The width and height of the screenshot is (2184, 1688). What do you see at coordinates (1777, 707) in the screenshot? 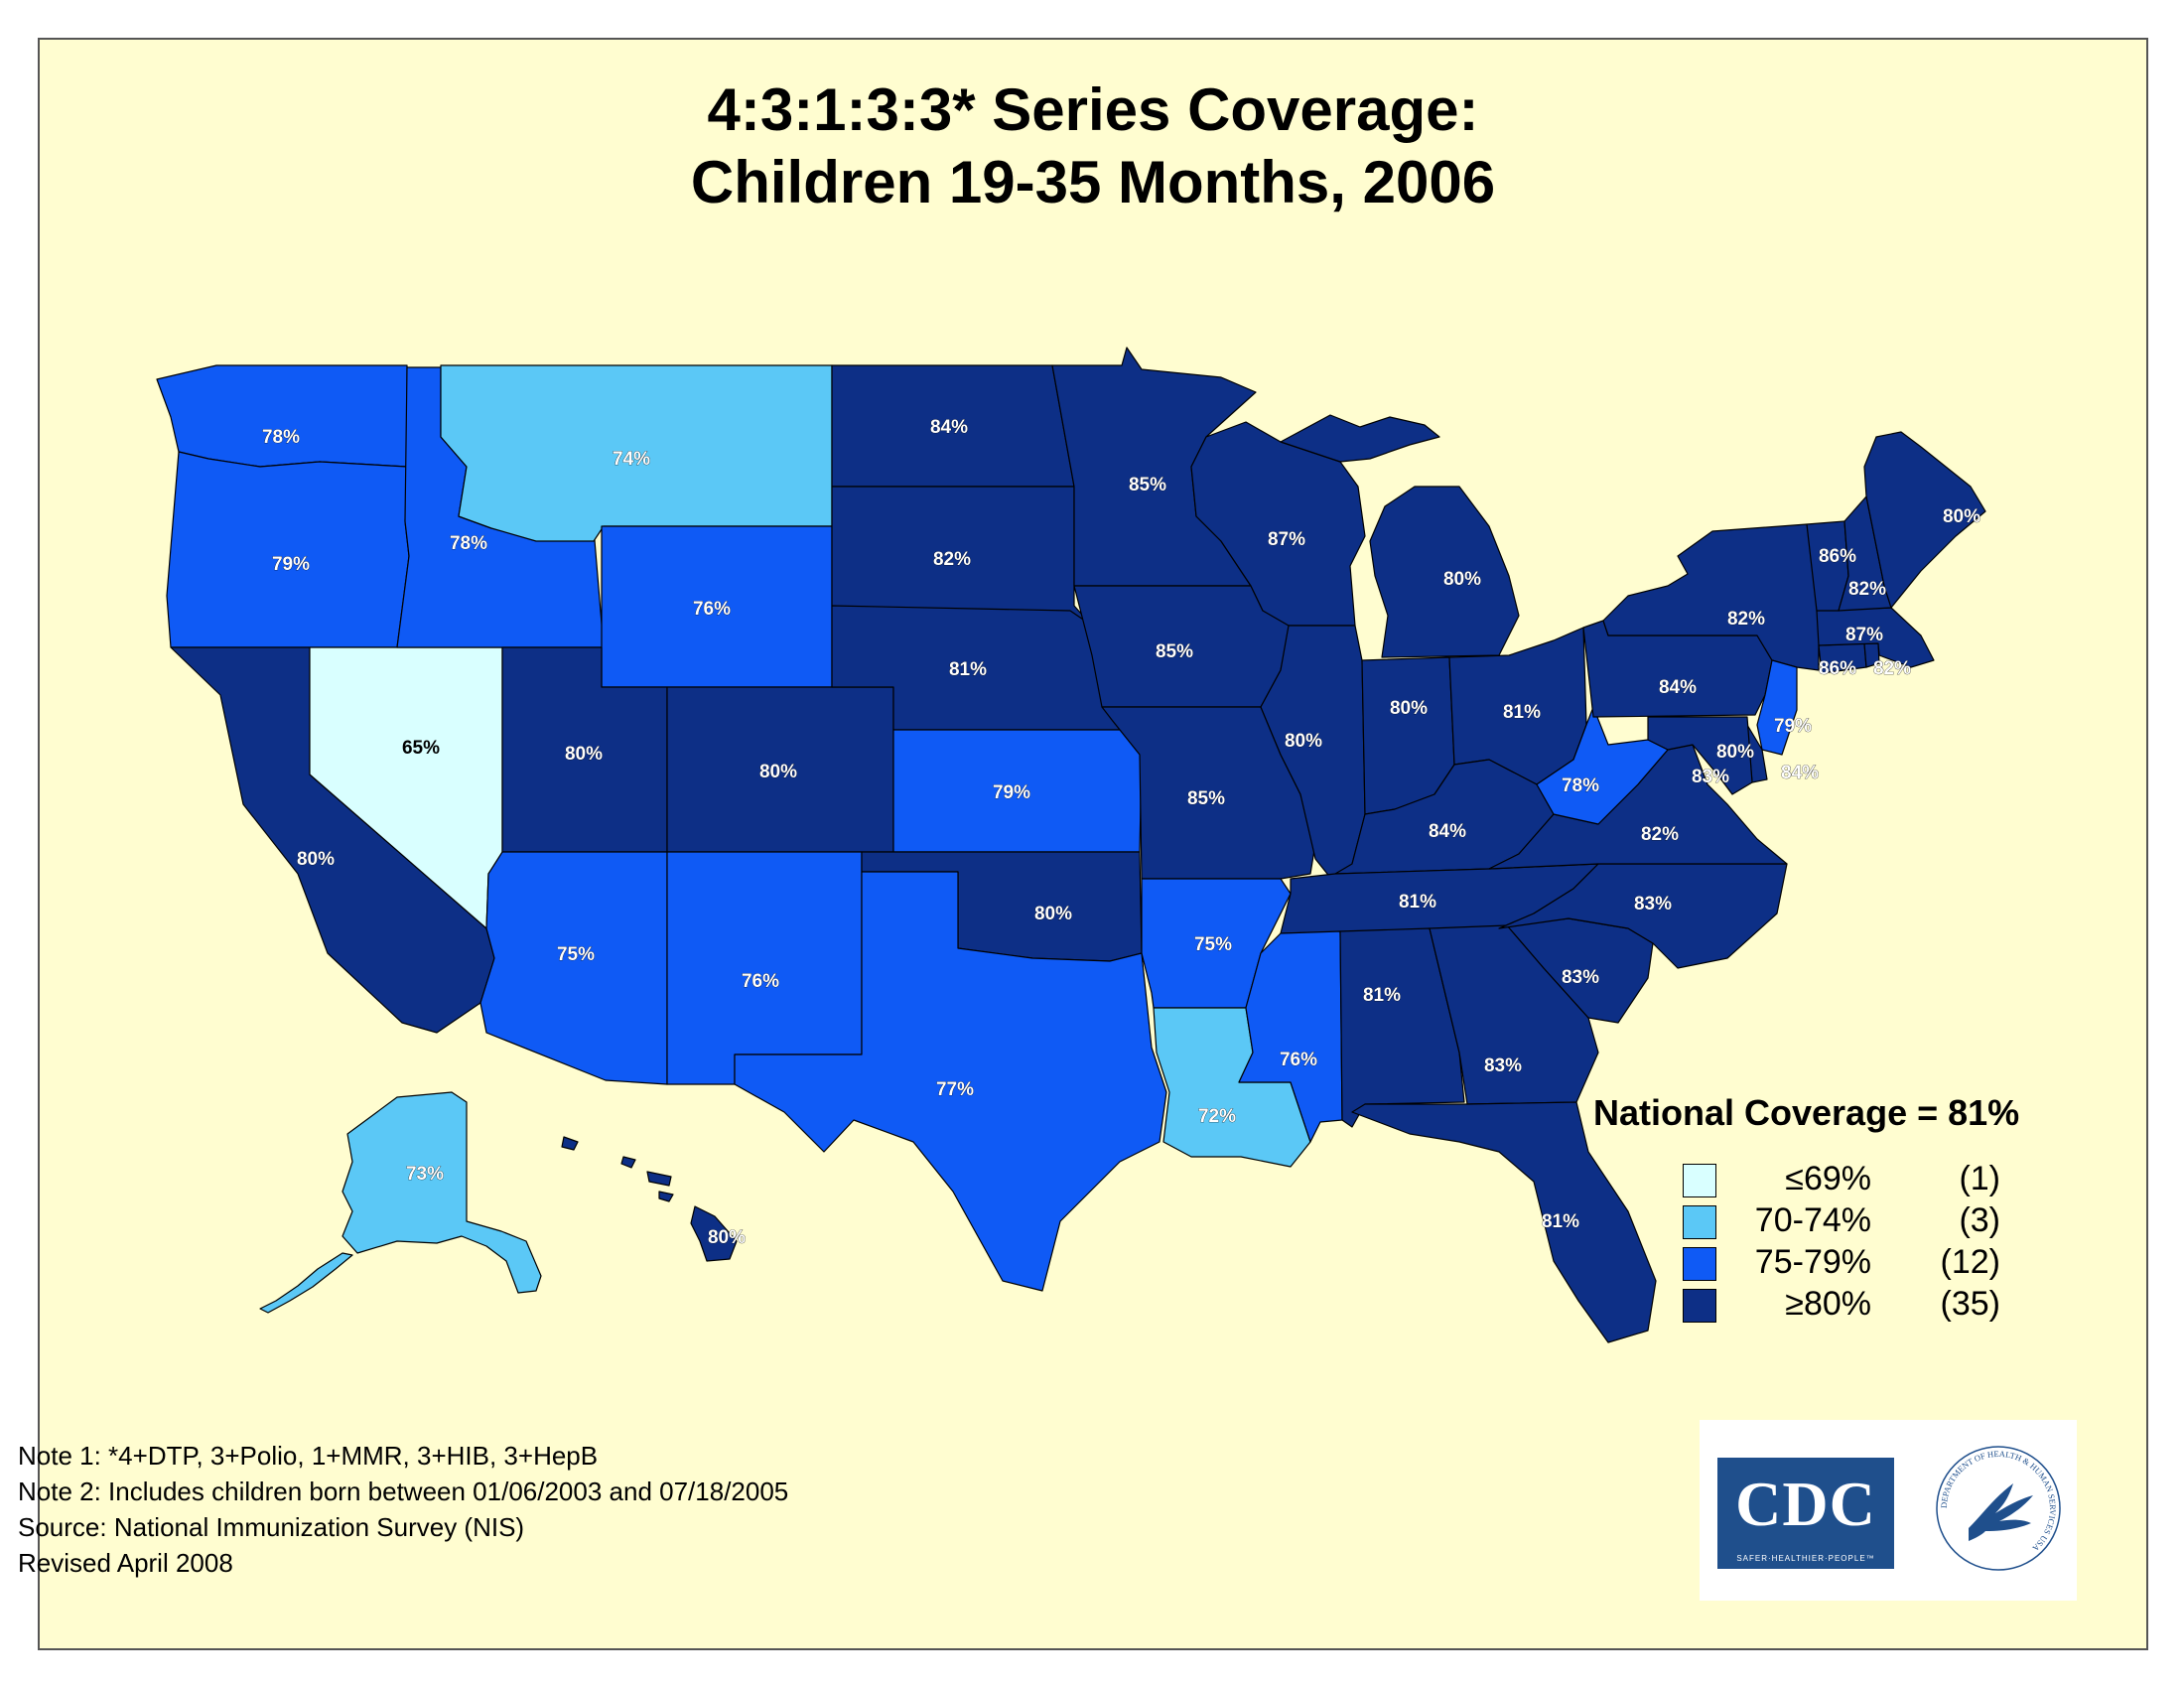
I see `state-NJ` at bounding box center [1777, 707].